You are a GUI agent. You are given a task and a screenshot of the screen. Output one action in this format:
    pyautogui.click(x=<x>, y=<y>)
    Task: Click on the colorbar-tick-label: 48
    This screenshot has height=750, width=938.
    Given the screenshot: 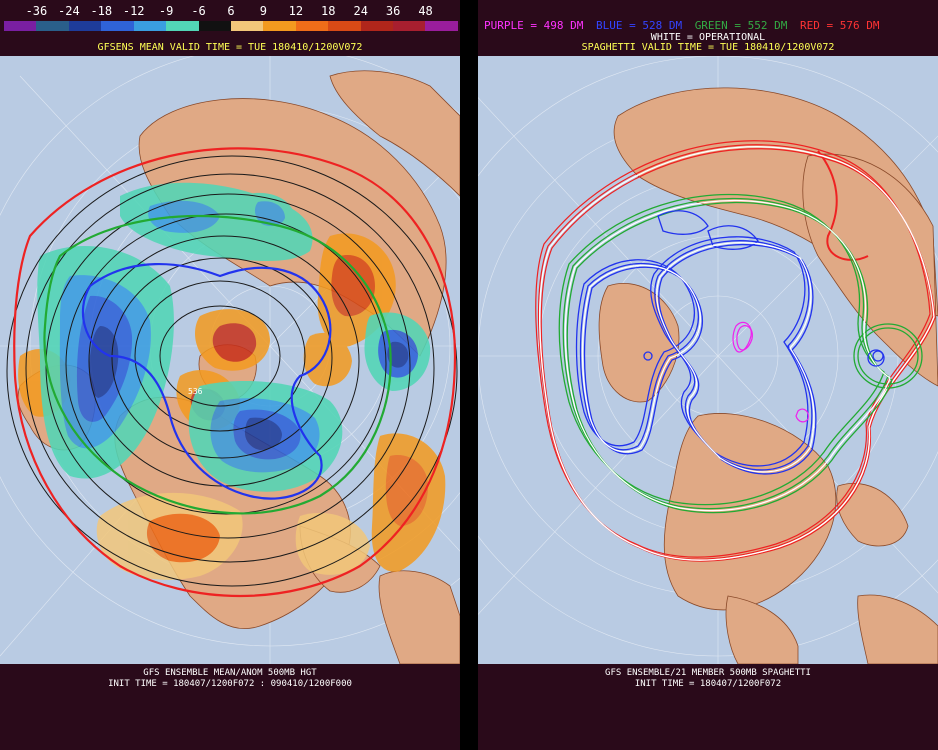 What is the action you would take?
    pyautogui.click(x=425, y=11)
    